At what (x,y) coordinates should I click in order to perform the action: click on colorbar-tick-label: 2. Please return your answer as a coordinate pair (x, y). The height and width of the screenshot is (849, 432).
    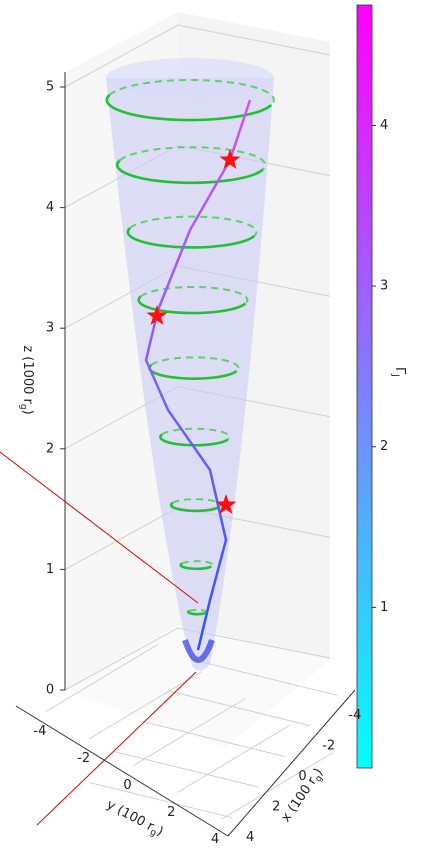
    Looking at the image, I should click on (384, 446).